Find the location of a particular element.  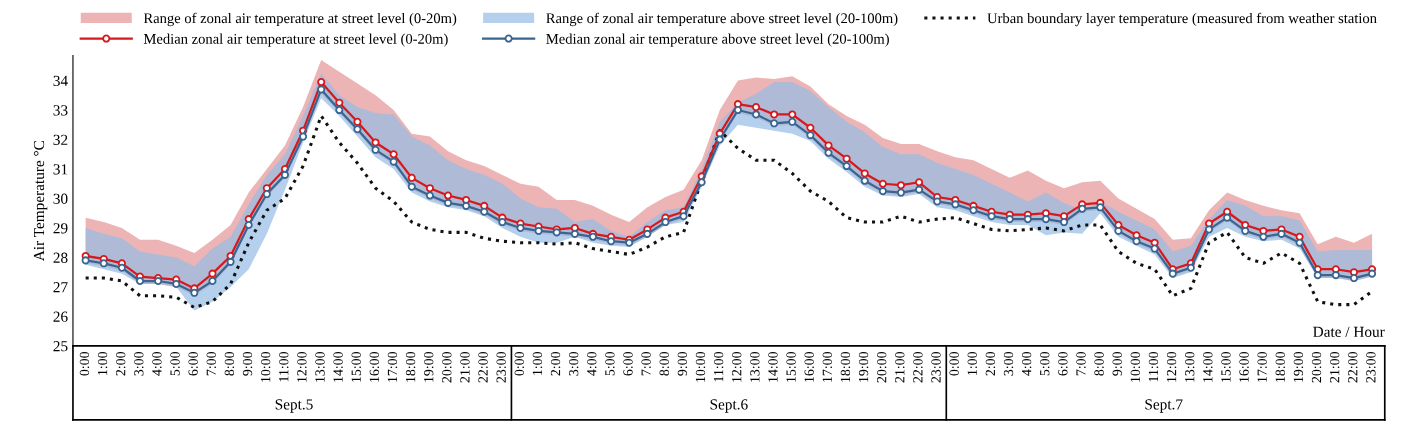

y-tick-label: 25 is located at coordinates (60, 346).